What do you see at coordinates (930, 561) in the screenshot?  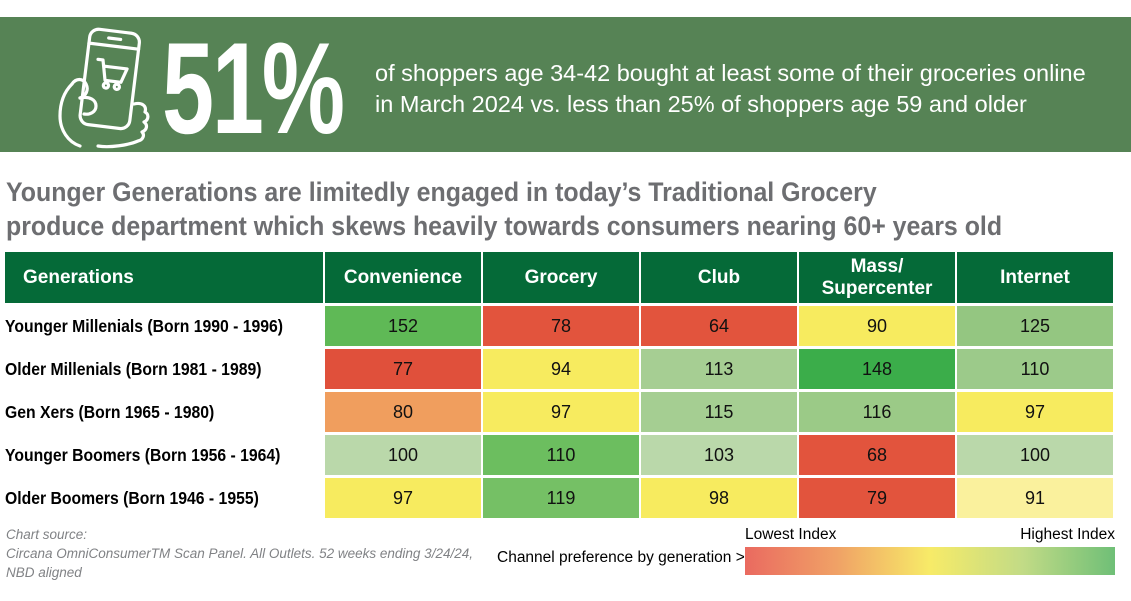 I see `legend-gradient-bar` at bounding box center [930, 561].